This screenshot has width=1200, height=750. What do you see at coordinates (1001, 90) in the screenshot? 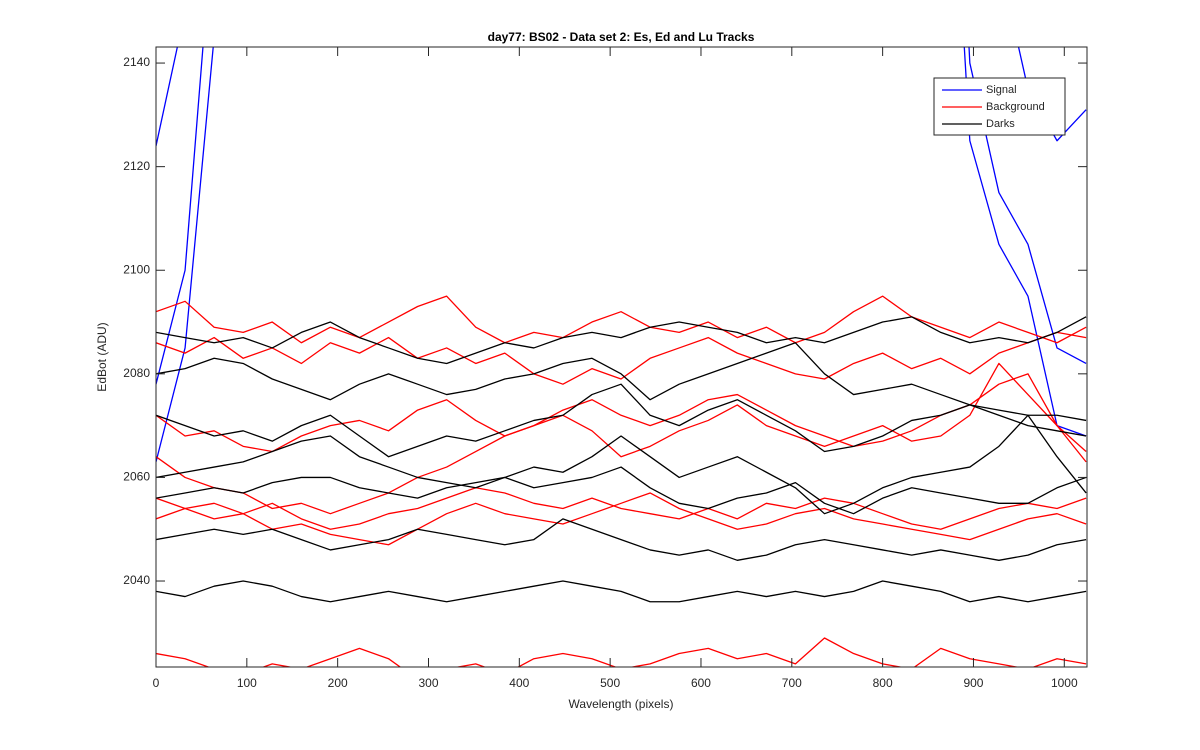
I see `legend-label: Signal` at bounding box center [1001, 90].